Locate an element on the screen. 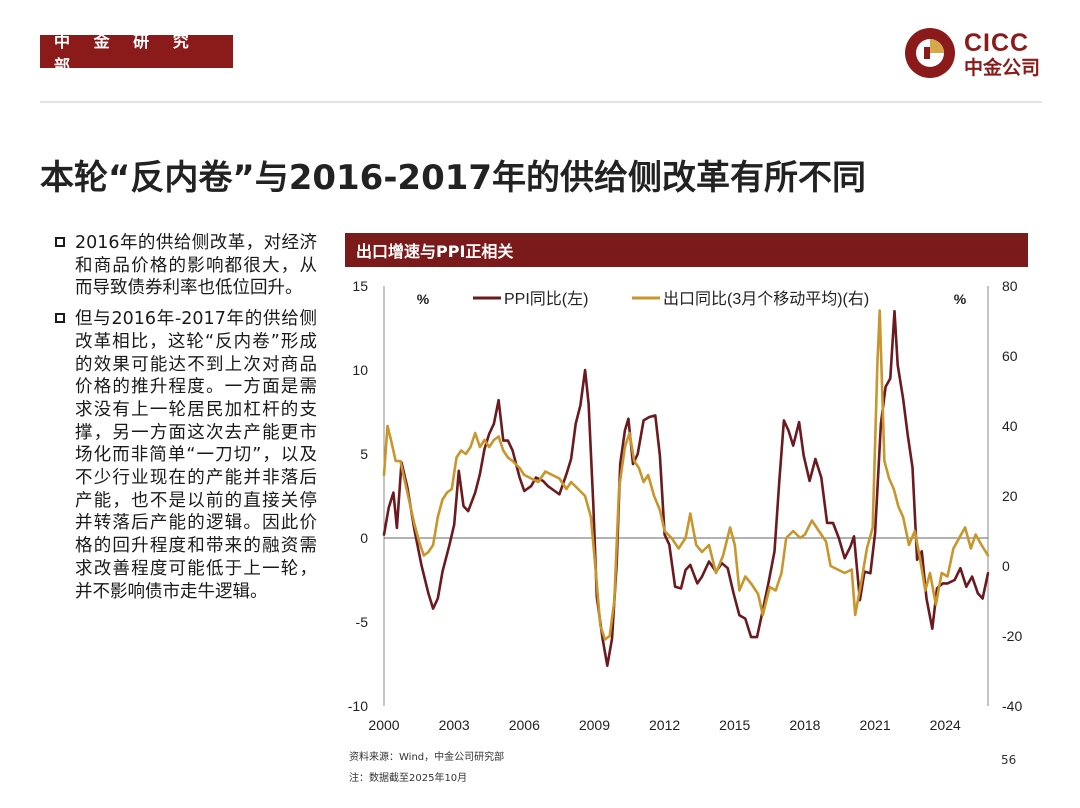 This screenshot has height=808, width=1080. left-axis-unit: % is located at coordinates (423, 299).